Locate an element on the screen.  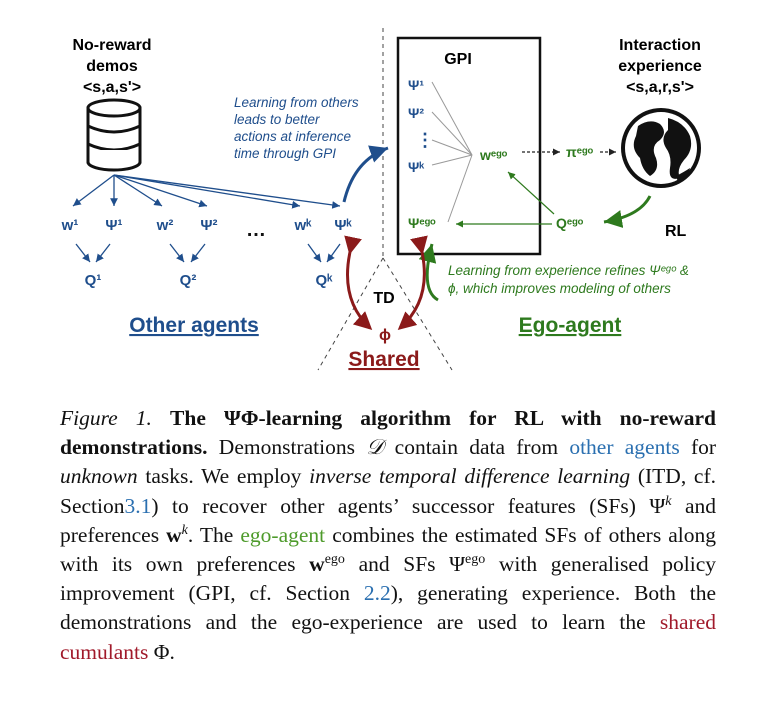
arrow-q-to-w is located at coordinates (531, 193).